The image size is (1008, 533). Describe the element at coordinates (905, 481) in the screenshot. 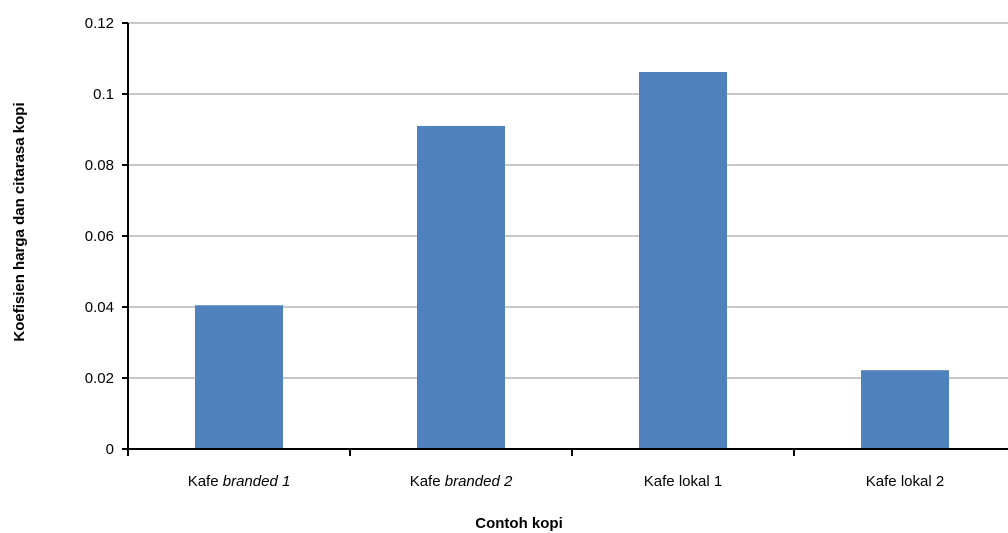

I see `x-category-label: Kafe lokal 2` at that location.